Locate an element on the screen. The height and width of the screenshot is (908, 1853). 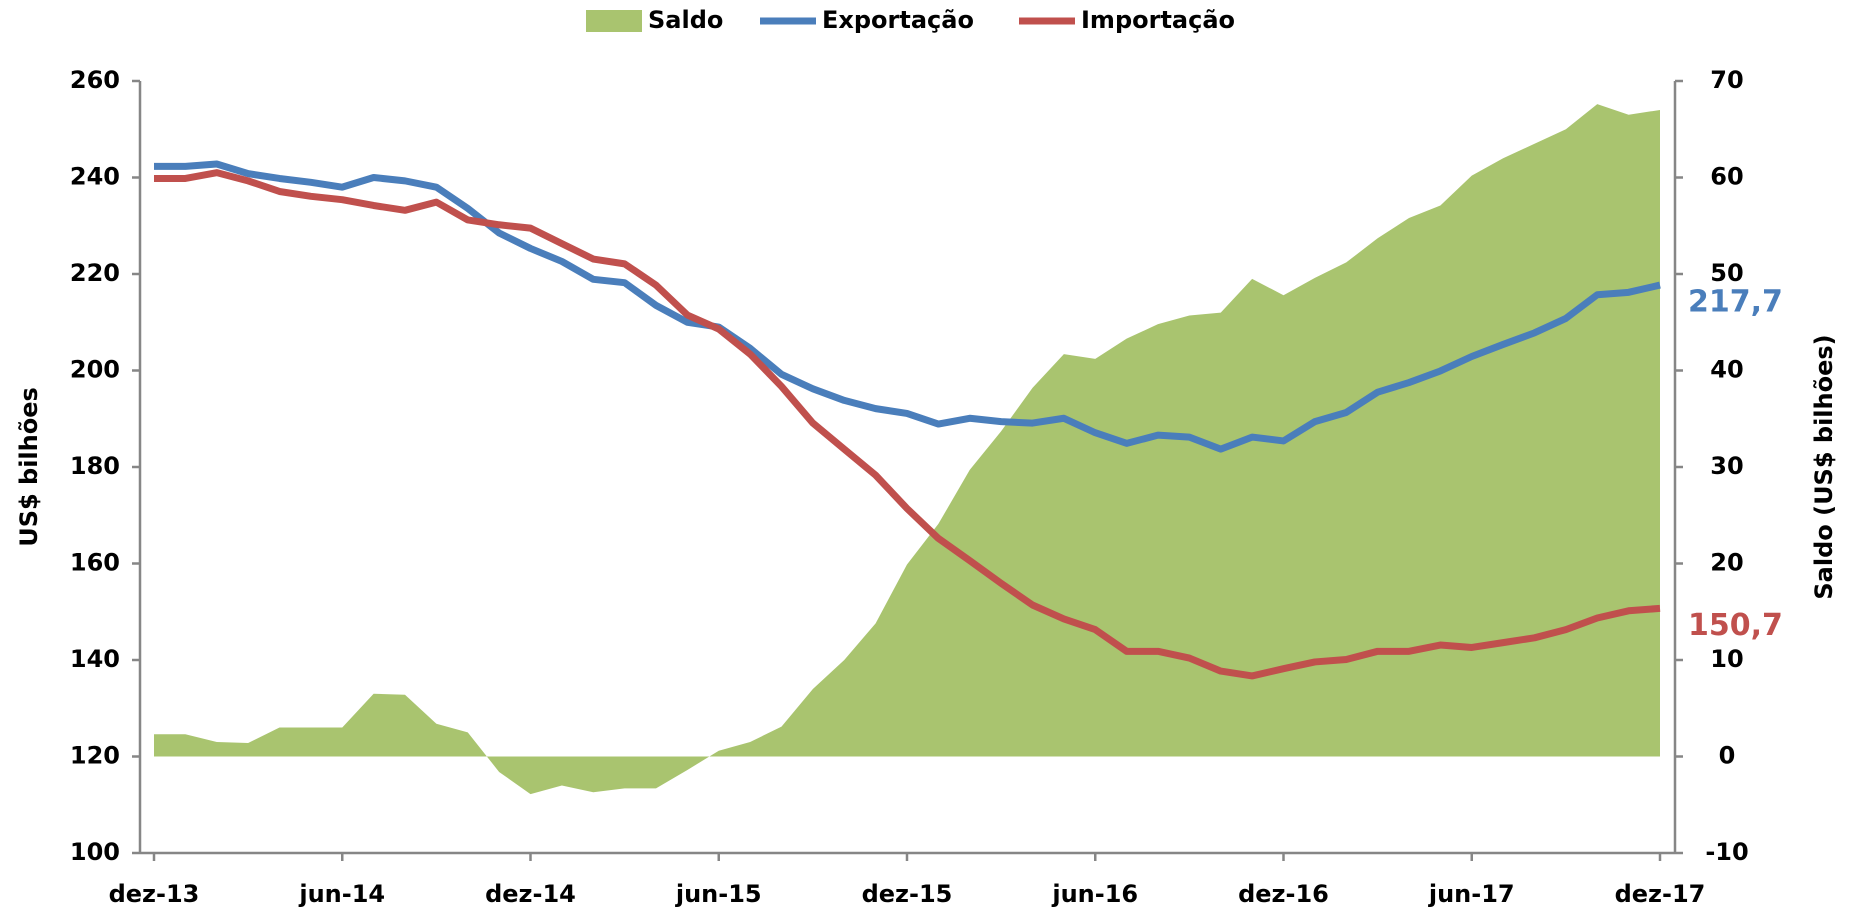
legend-swatch is located at coordinates (614, 21).